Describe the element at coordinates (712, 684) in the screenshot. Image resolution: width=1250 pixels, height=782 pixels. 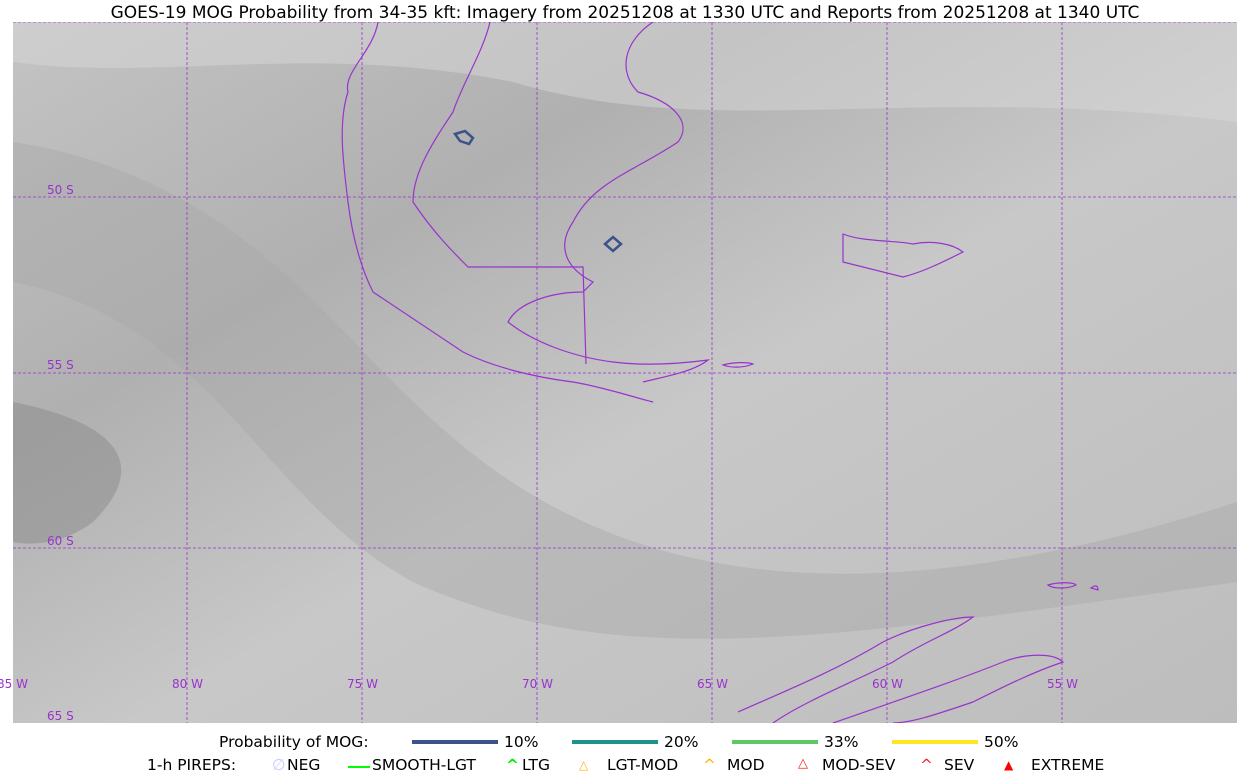
I see `lon-label: 65 W` at that location.